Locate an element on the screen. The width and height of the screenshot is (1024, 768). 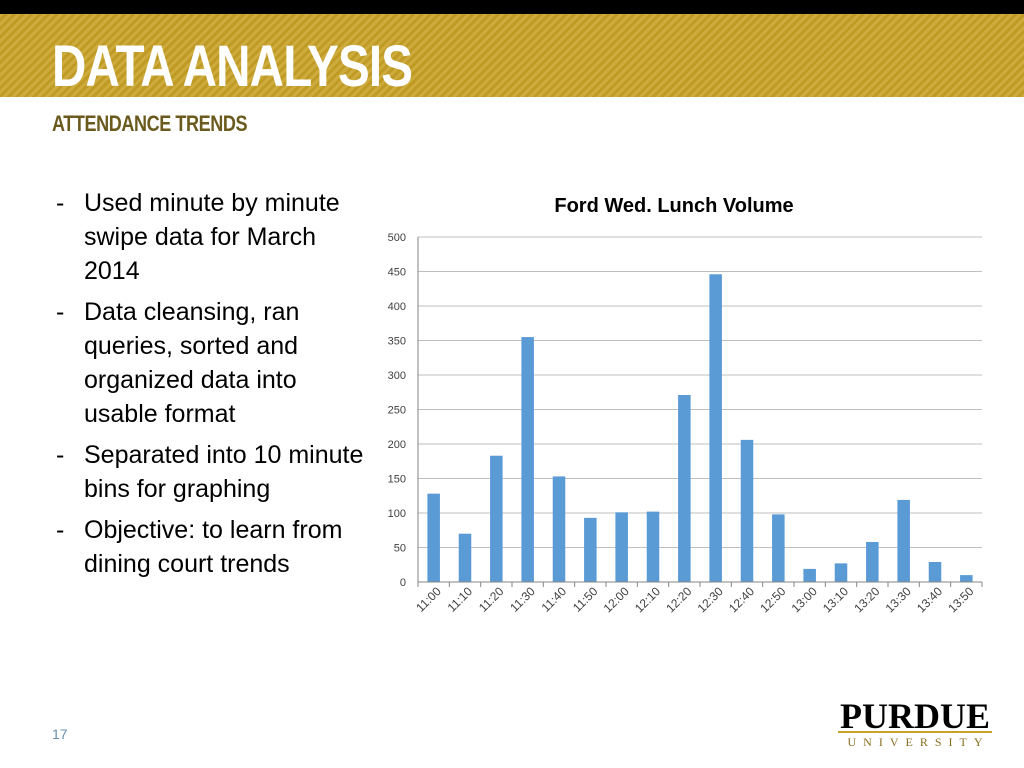
x-tick-label: 11:40 is located at coordinates (554, 599).